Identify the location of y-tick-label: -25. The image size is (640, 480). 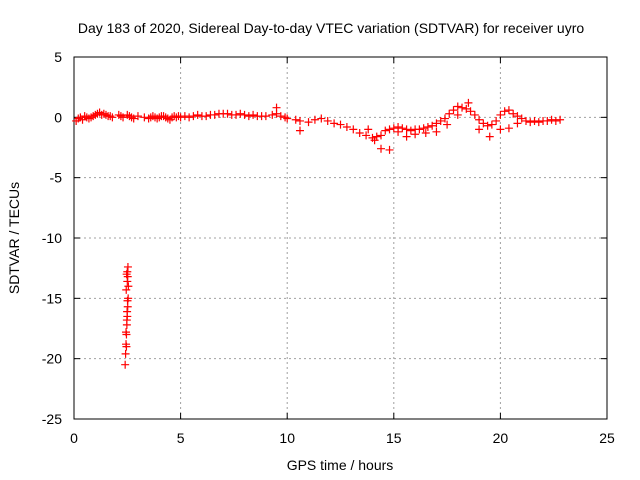
(52, 419).